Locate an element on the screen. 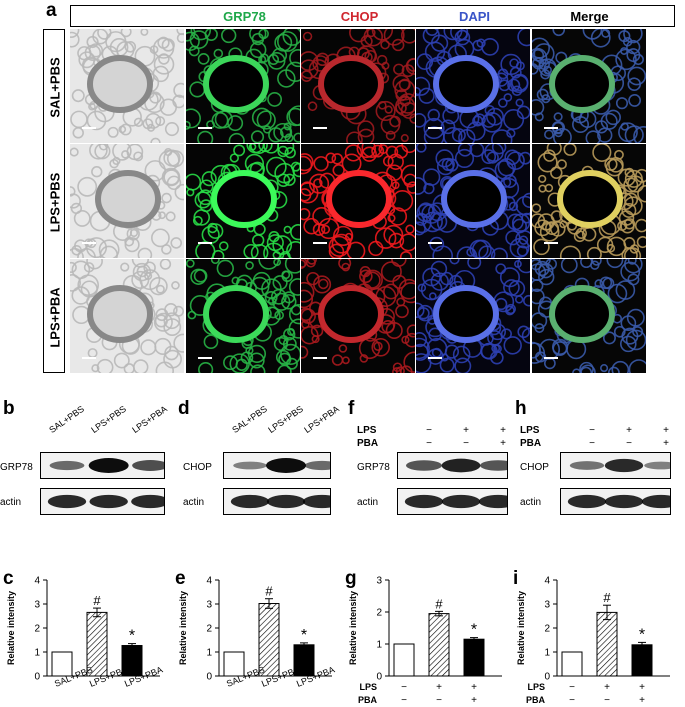 The width and height of the screenshot is (685, 707). panel-c-letter: c is located at coordinates (8, 578).